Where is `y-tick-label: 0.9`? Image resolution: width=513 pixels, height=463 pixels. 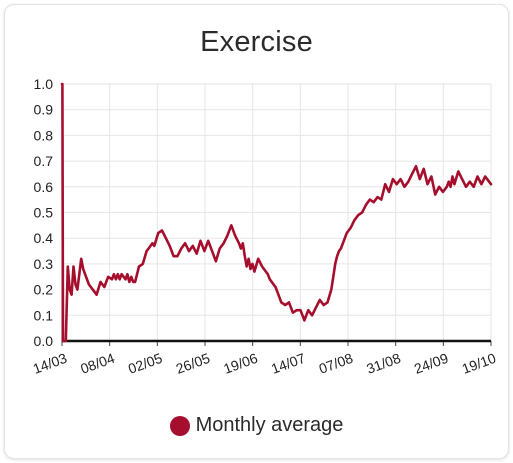
y-tick-label: 0.9 is located at coordinates (44, 110).